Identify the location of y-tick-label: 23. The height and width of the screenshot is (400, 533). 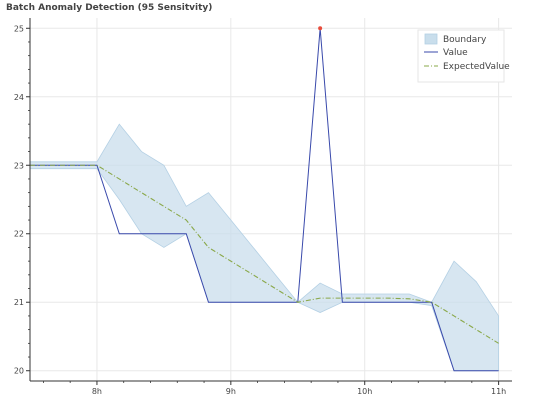
(19, 165).